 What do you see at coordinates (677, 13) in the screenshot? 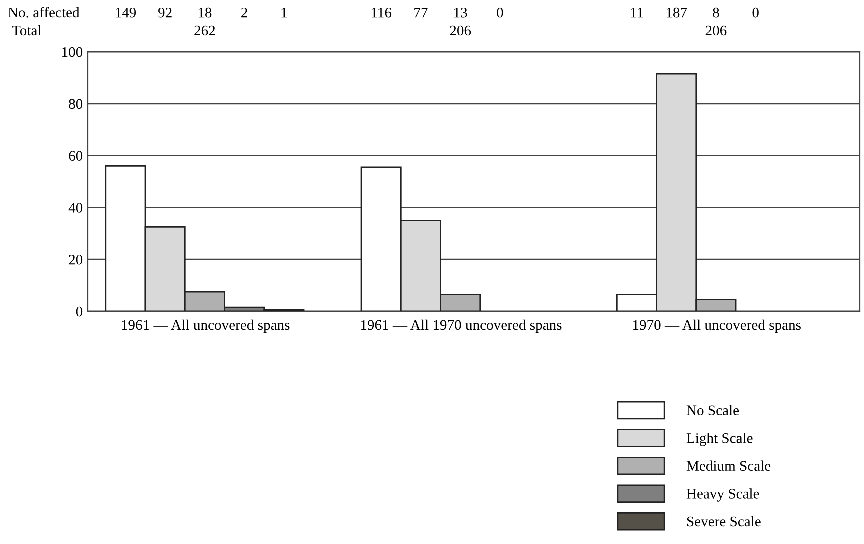
I see `text: 187` at bounding box center [677, 13].